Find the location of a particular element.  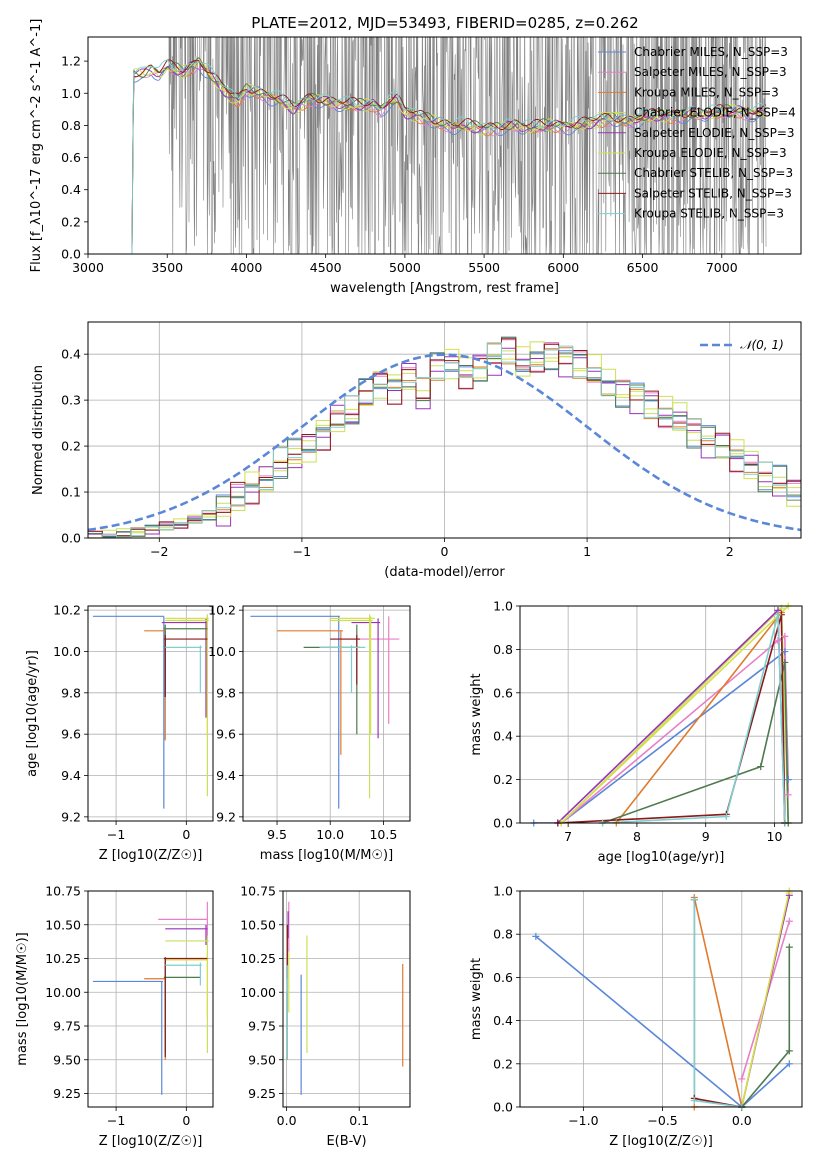

observed-spectrum is located at coordinates (467, 145).